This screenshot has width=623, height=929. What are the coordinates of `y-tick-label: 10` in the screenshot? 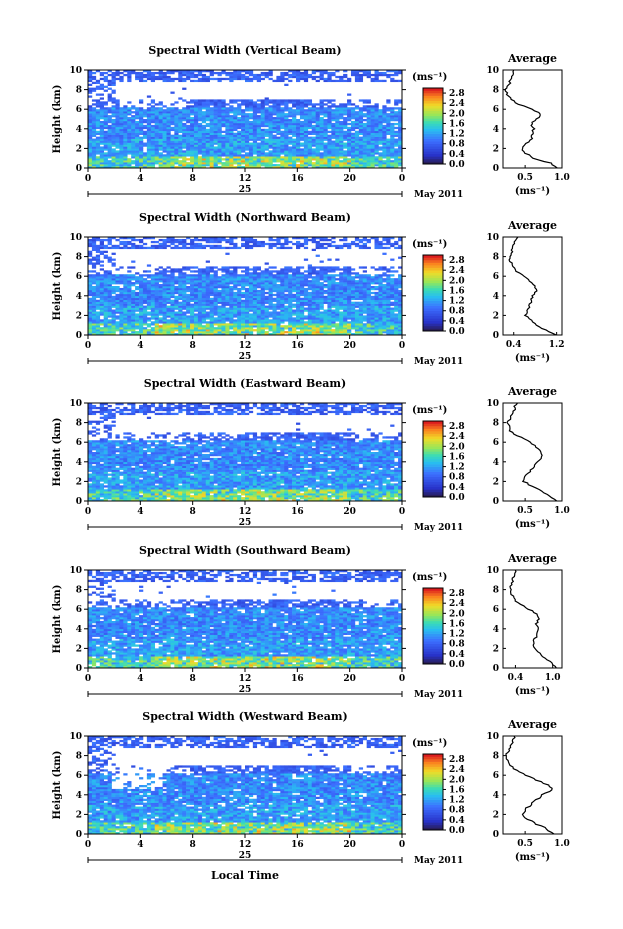 It's located at (75, 737).